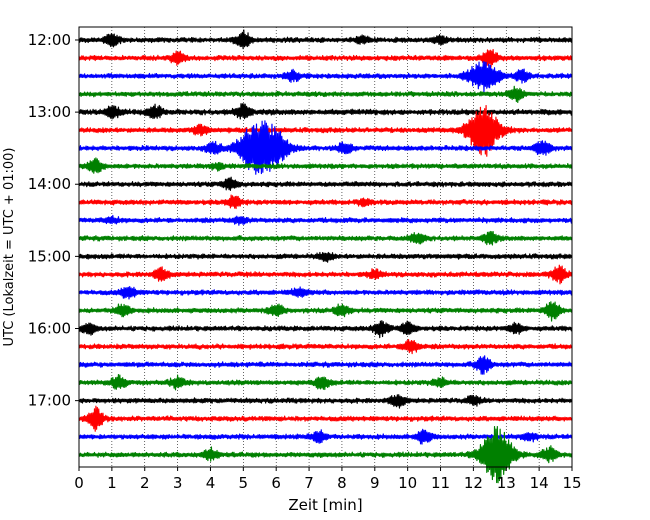 The image size is (650, 520). What do you see at coordinates (325, 505) in the screenshot?
I see `x-axis-label: Zeit [min]` at bounding box center [325, 505].